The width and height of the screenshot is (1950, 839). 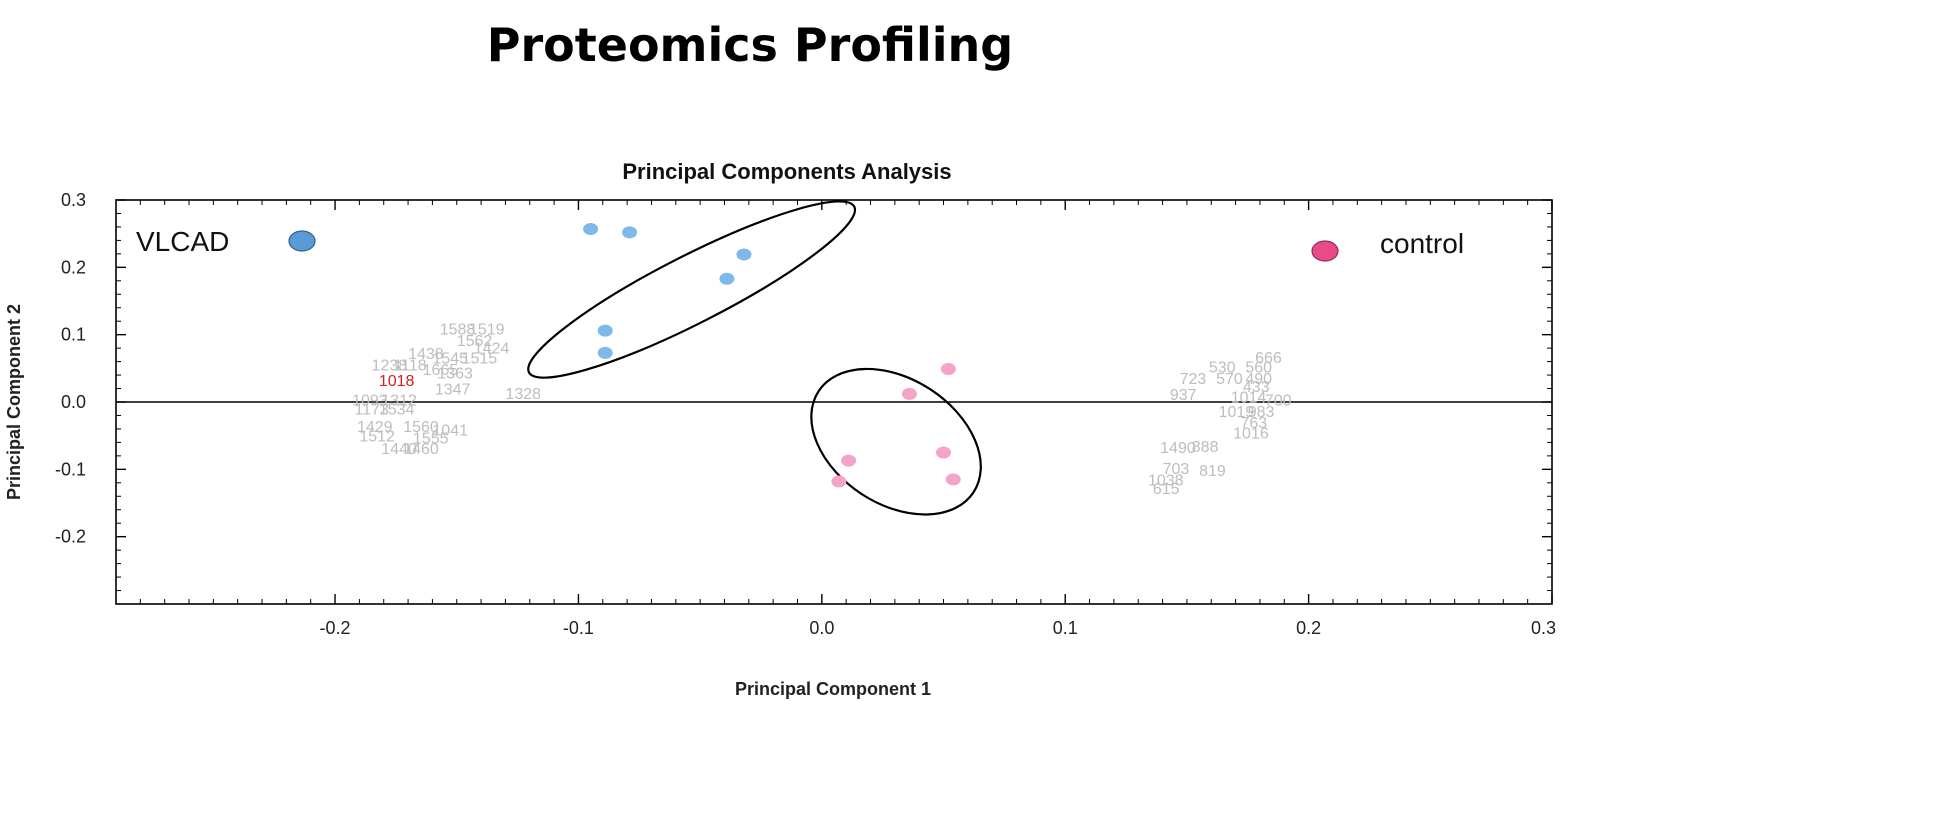 What do you see at coordinates (1222, 367) in the screenshot?
I see `loading-label: 530` at bounding box center [1222, 367].